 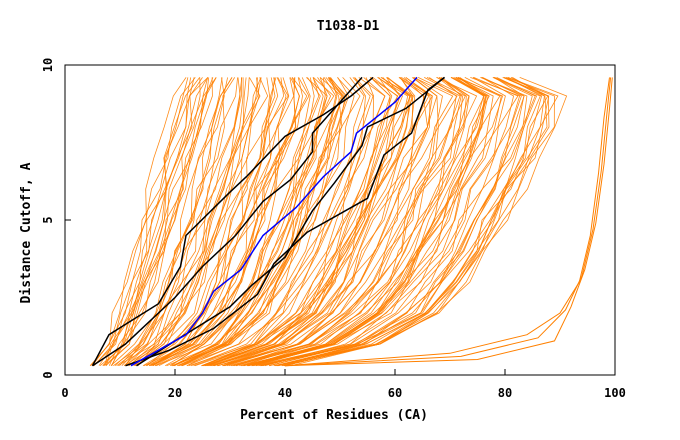 I want to click on x-tick-label: 40, so click(x=285, y=393).